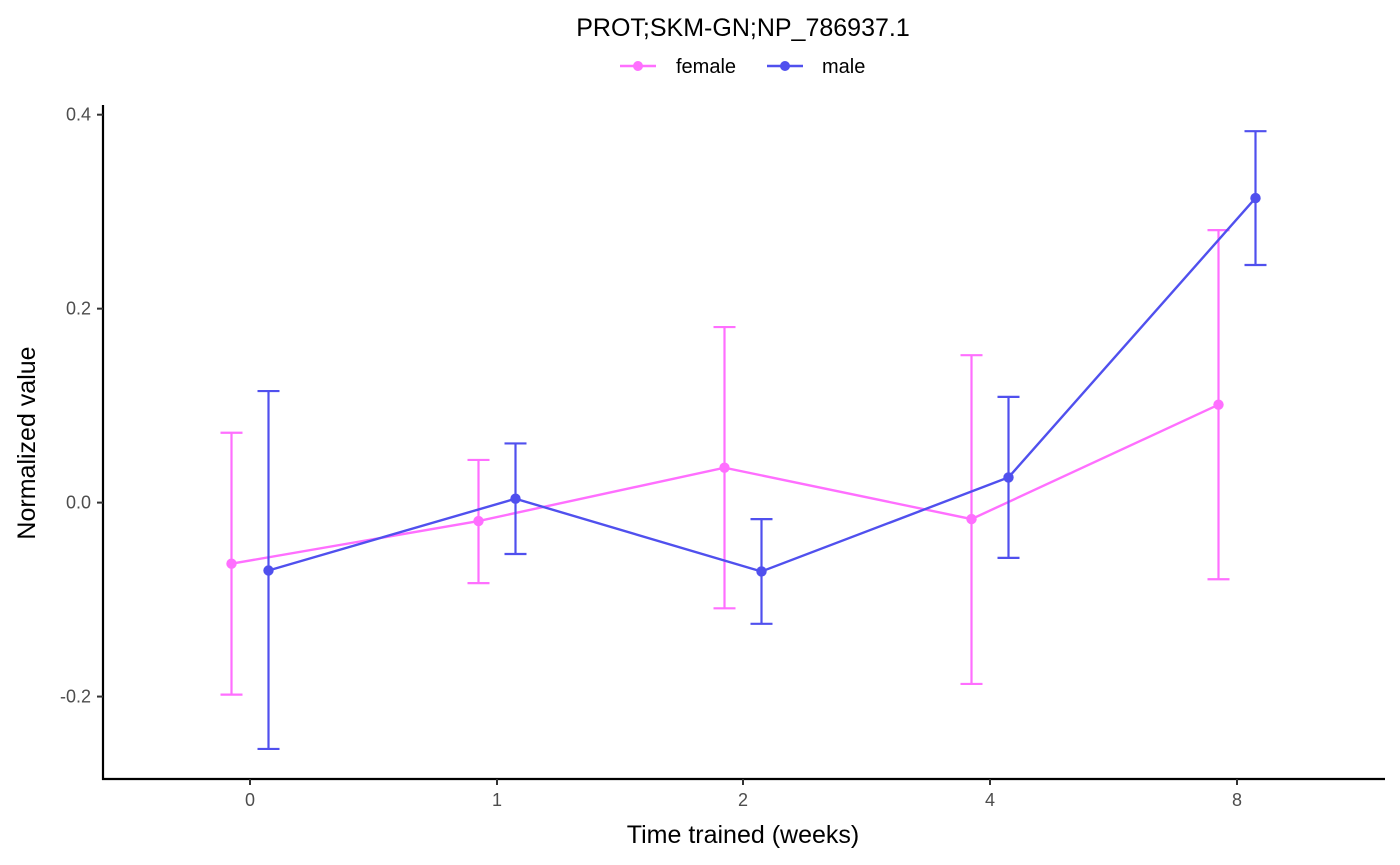 This screenshot has height=865, width=1400. I want to click on legend: female male, so click(742, 67).